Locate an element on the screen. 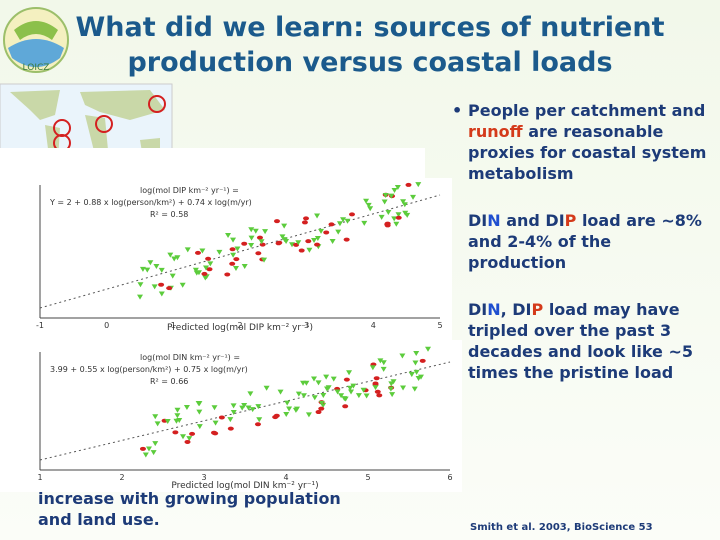  r-squared: R² = 0.66 is located at coordinates (169, 381).